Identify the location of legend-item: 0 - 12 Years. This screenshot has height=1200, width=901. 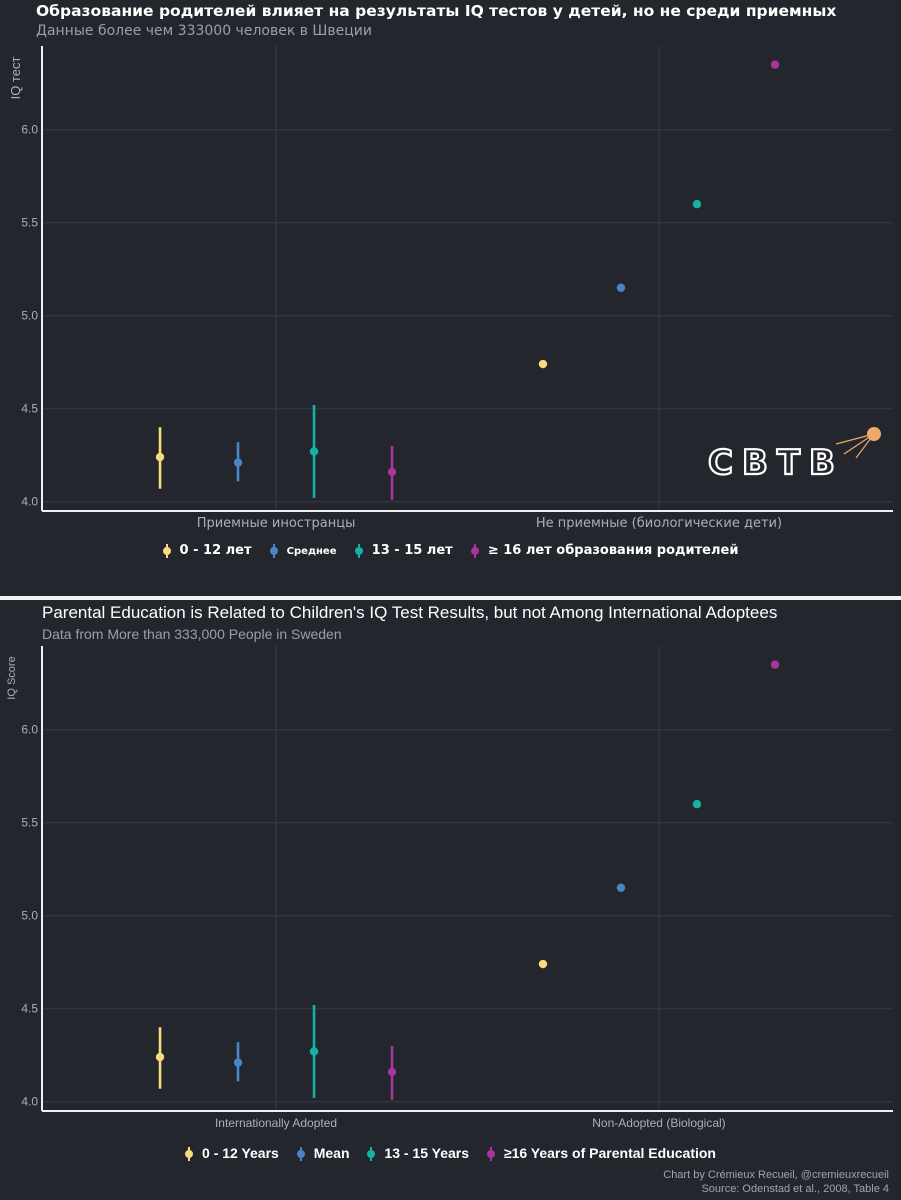
(232, 1153).